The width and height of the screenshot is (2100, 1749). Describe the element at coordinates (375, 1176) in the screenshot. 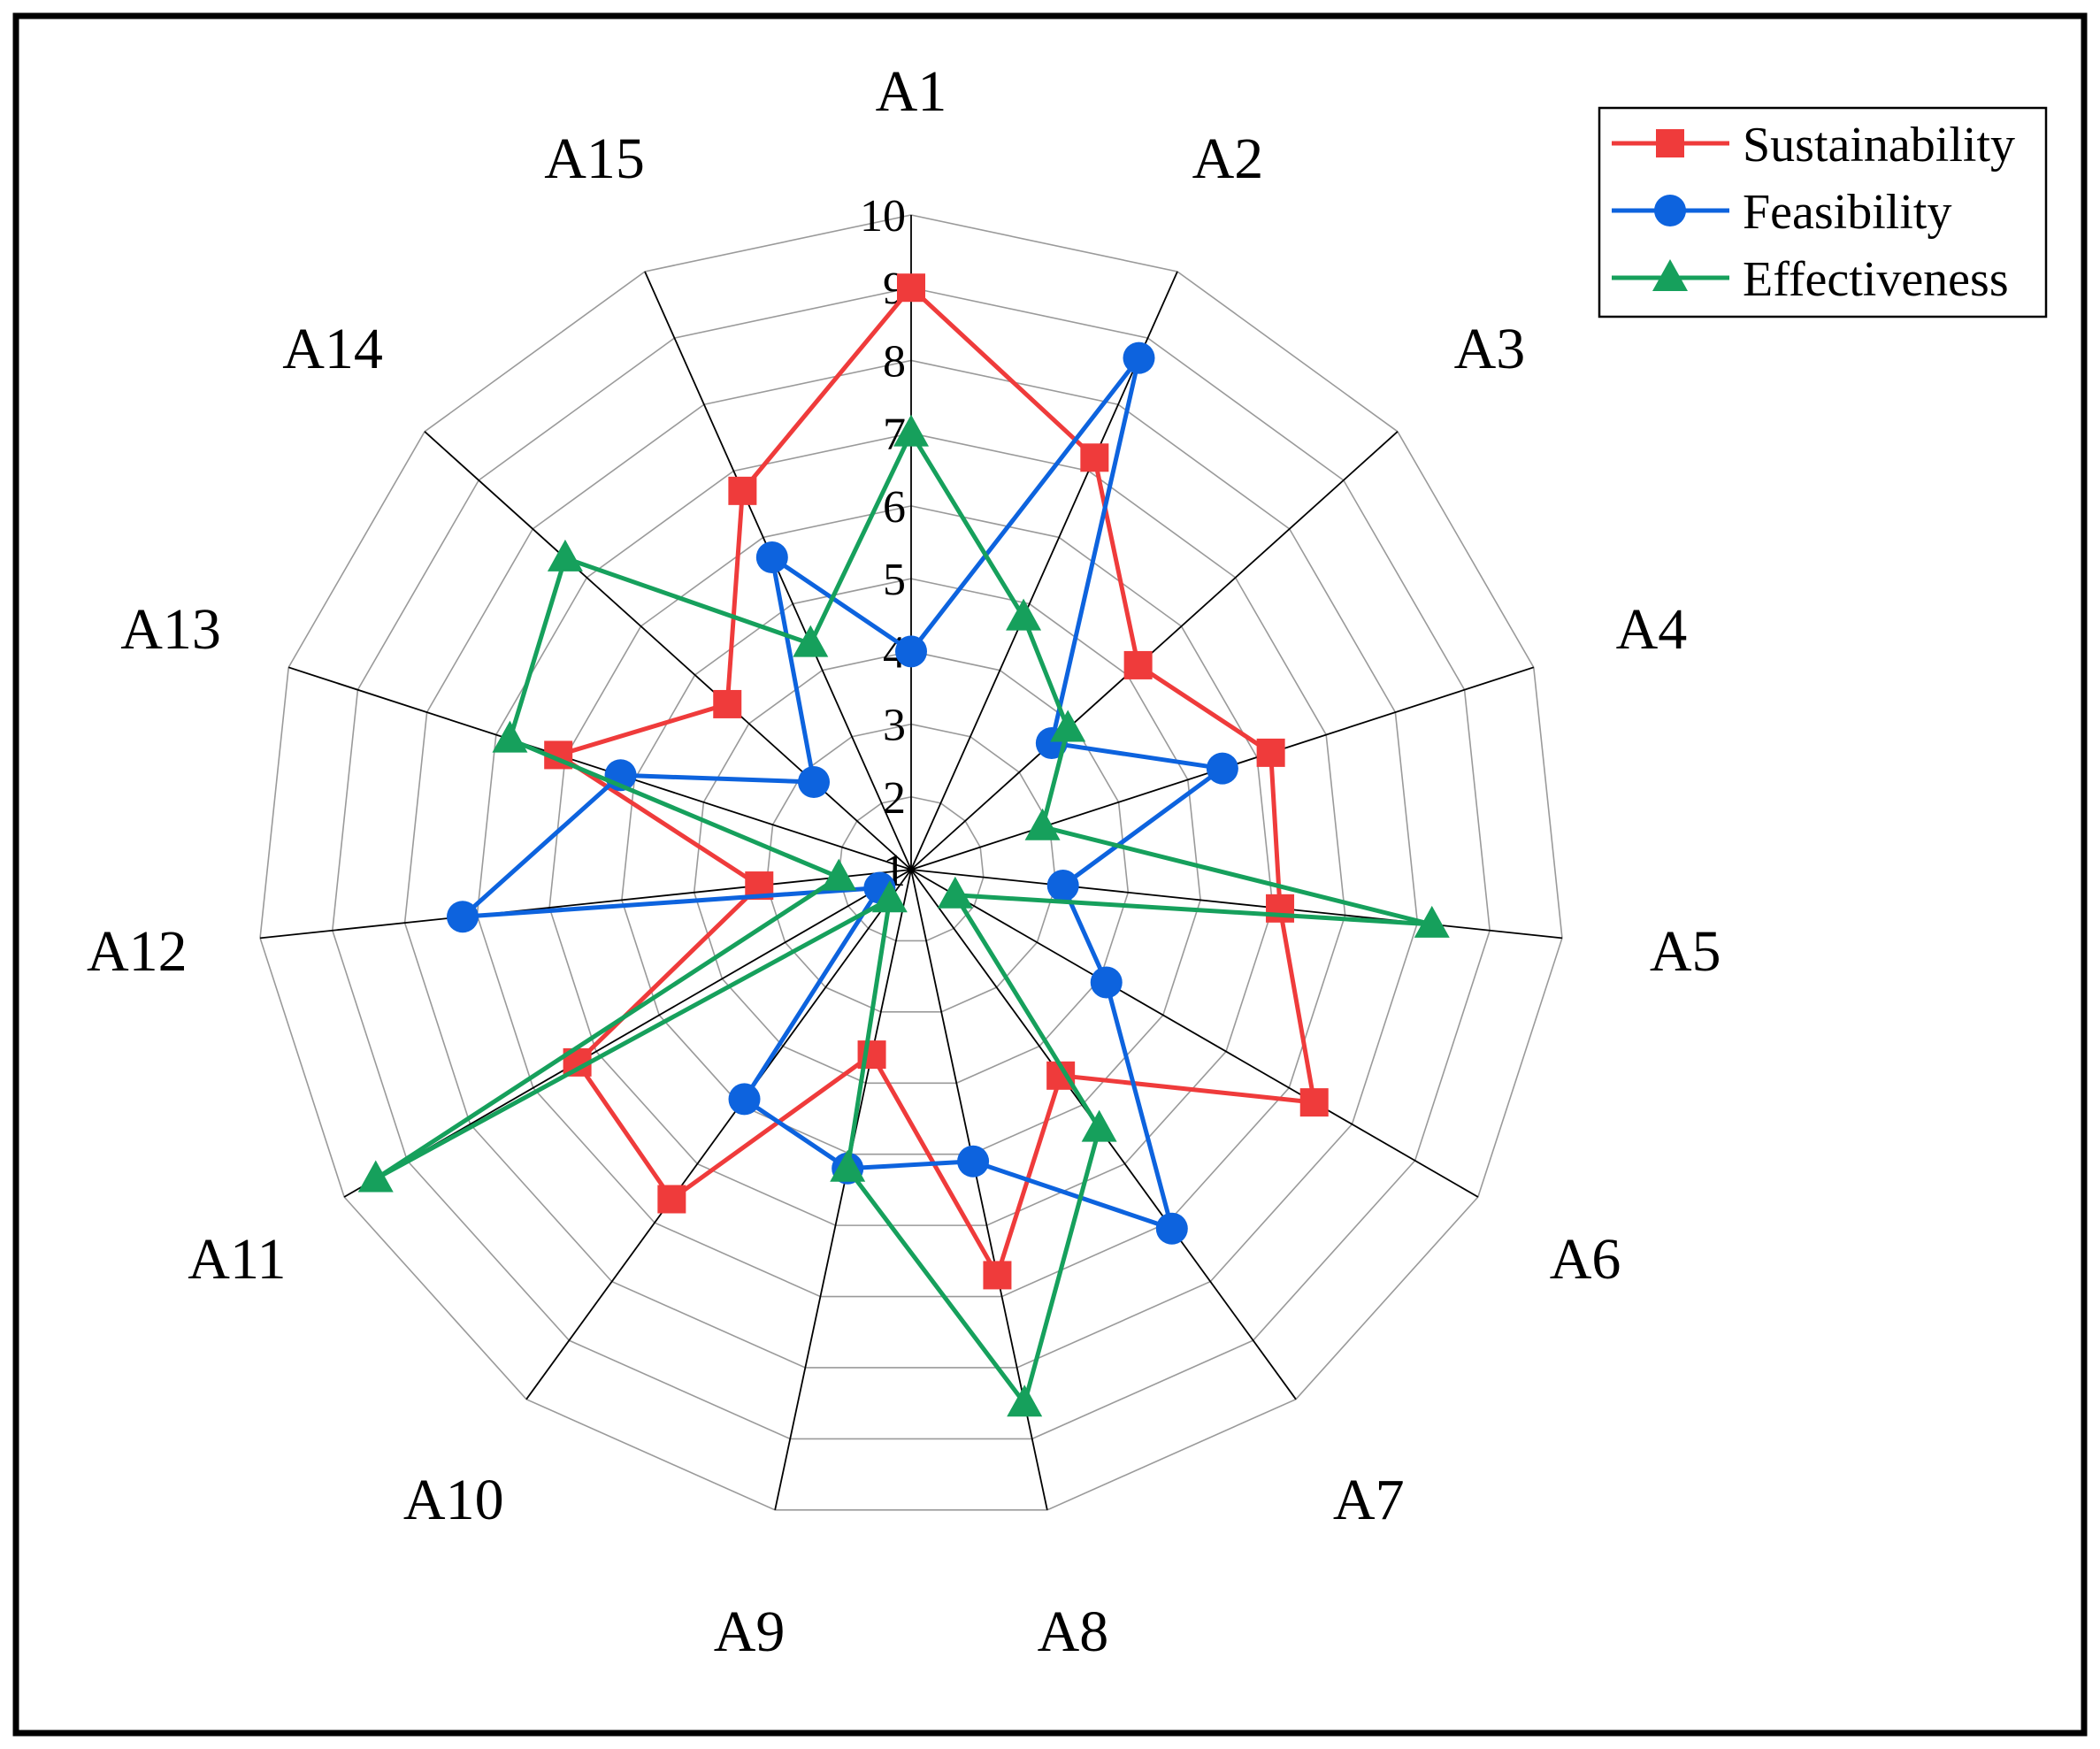

I see `point-effectiveness-a11` at that location.